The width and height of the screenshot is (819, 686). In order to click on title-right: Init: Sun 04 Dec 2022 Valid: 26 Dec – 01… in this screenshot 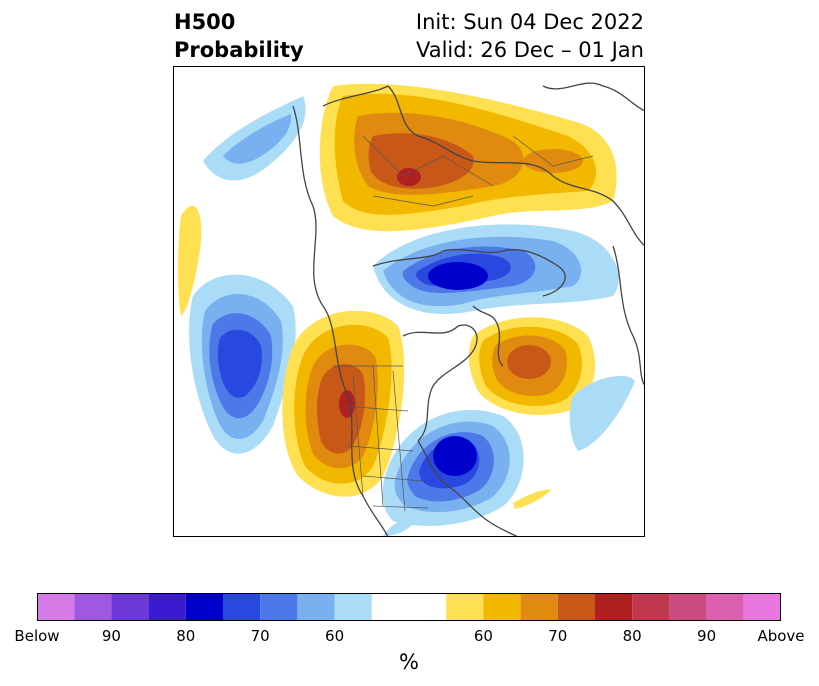, I will do `click(530, 36)`.